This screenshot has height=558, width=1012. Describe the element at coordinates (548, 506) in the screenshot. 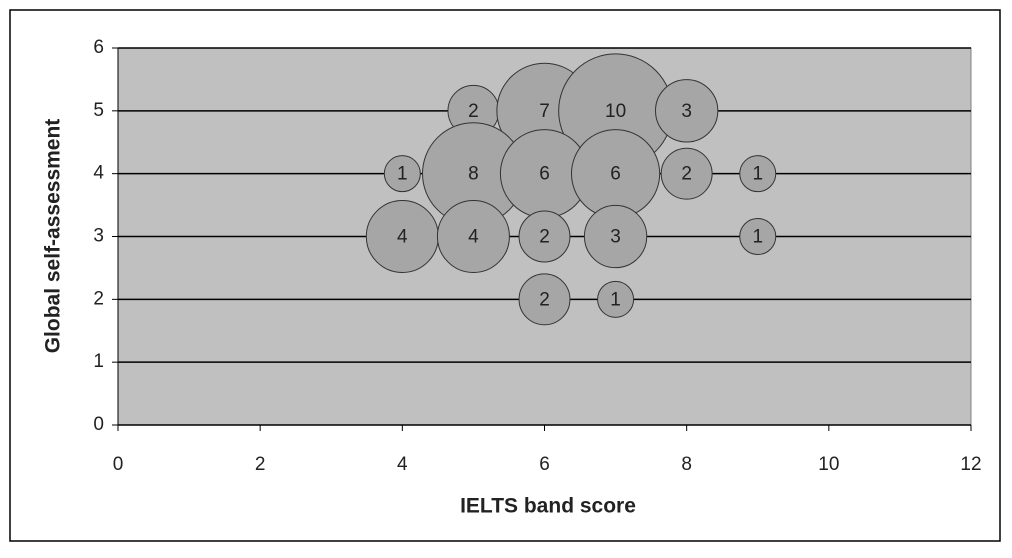

I see `x-axis-title: IELTS band score` at that location.